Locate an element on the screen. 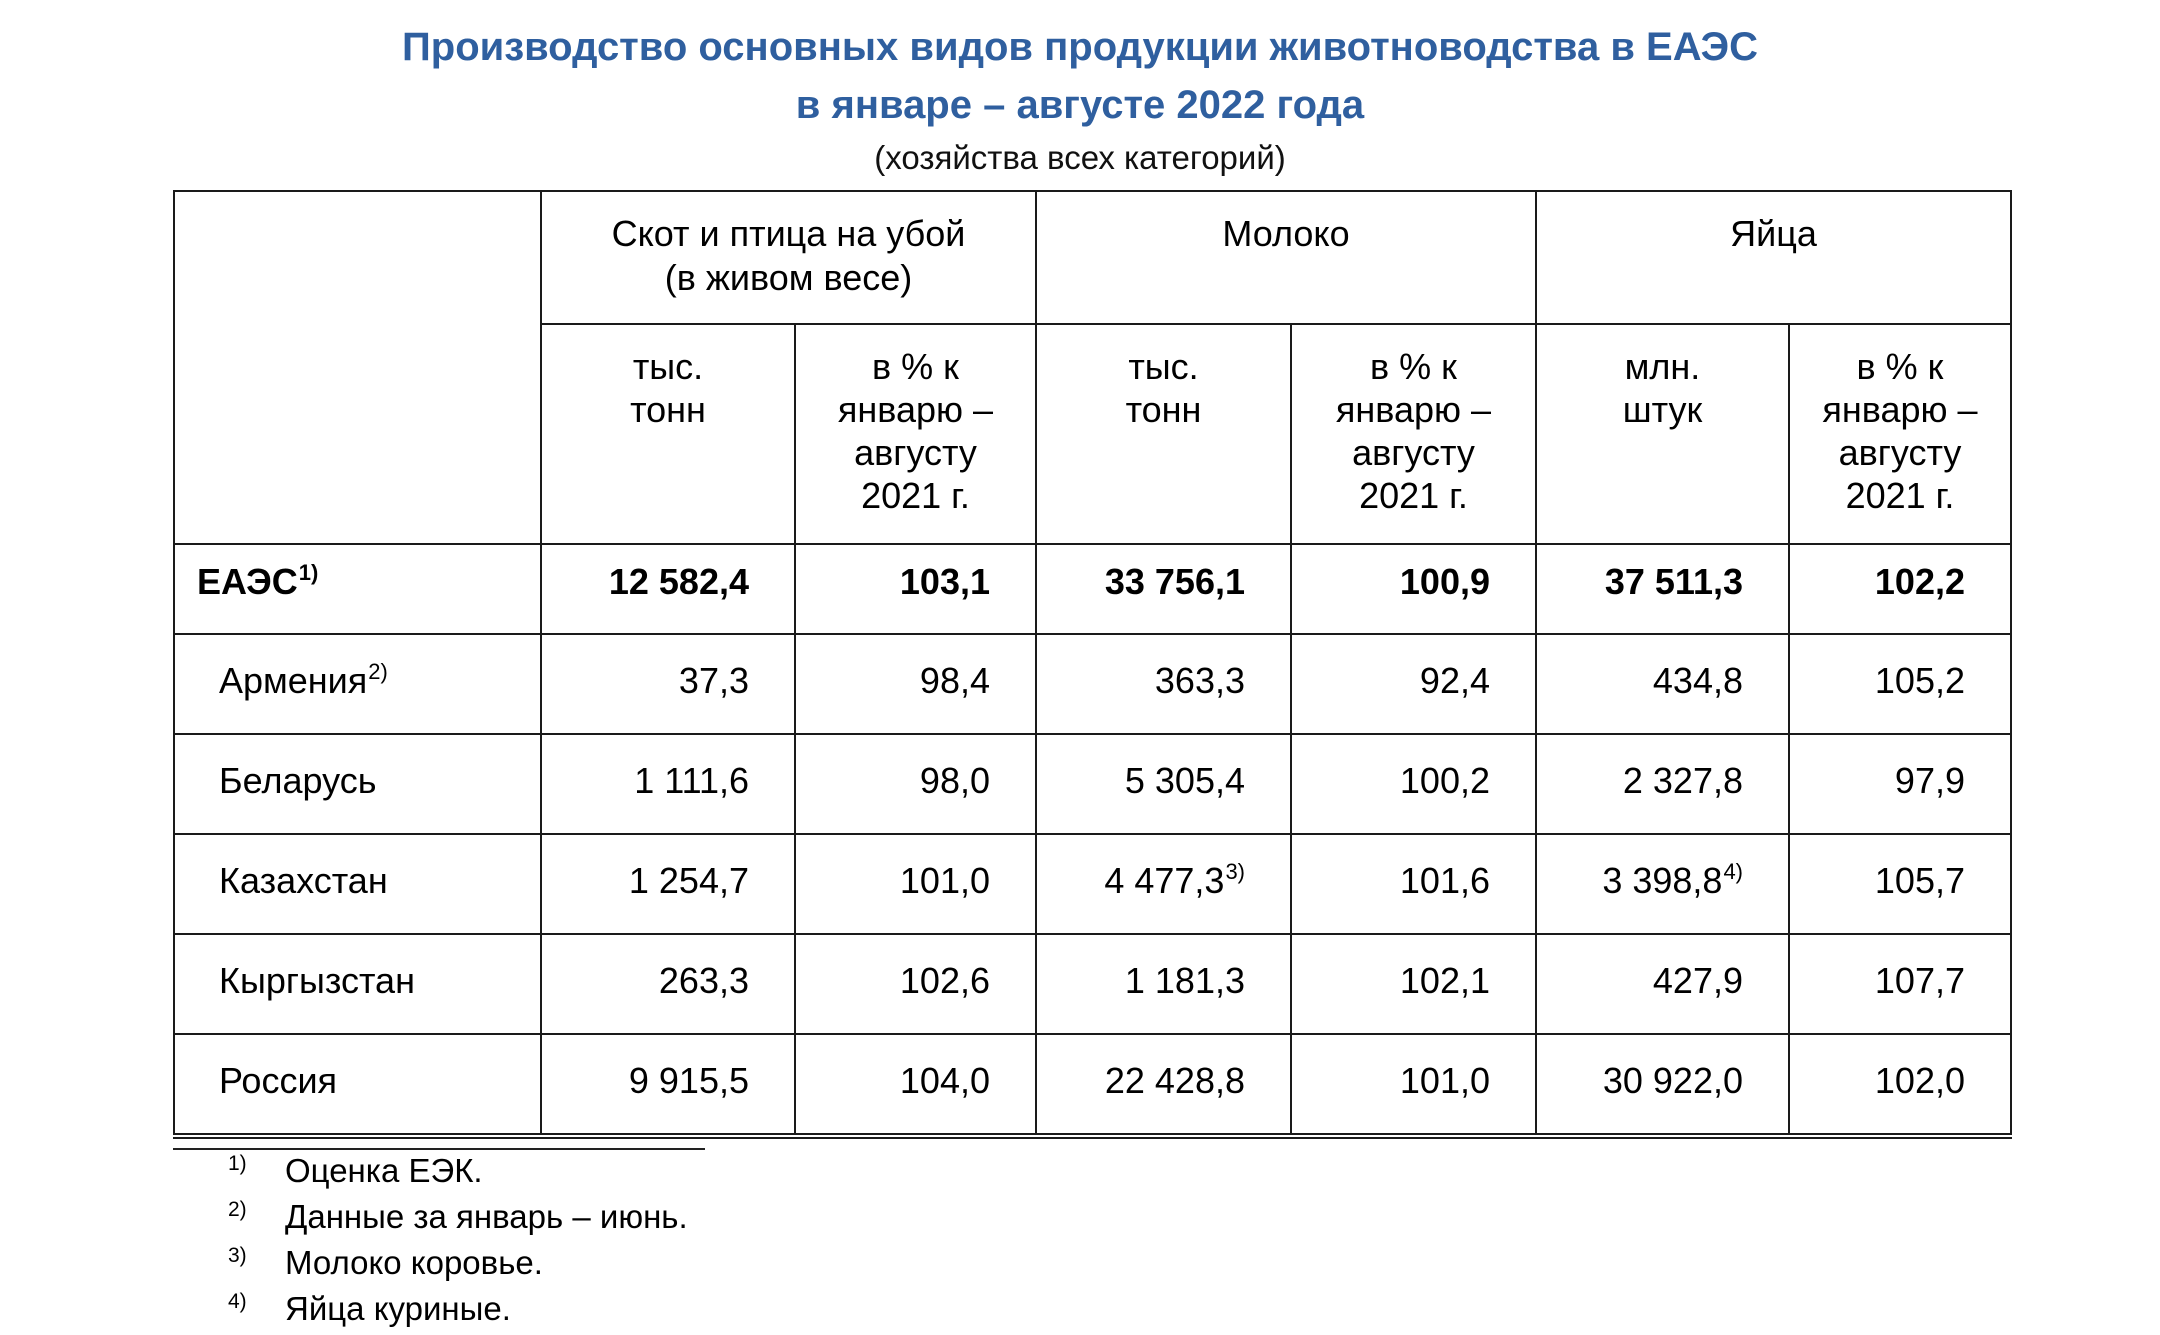  header-unit-milk-pct: в % к январю – августу 2021 г. is located at coordinates (1413, 434).